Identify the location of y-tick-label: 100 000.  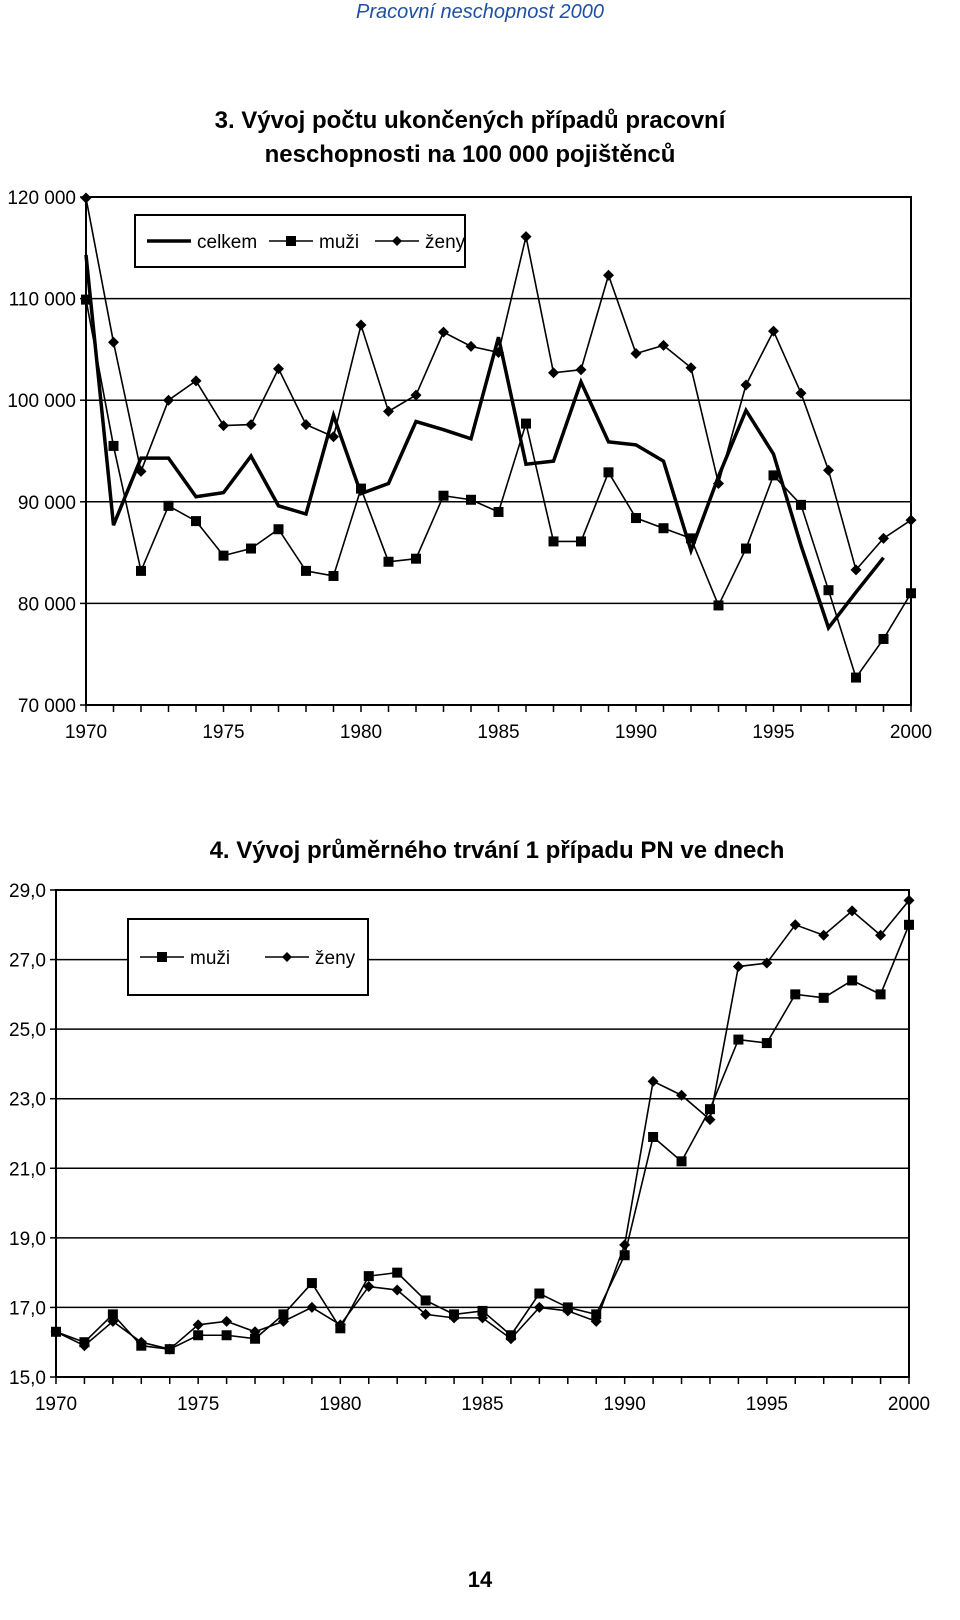
(41, 401).